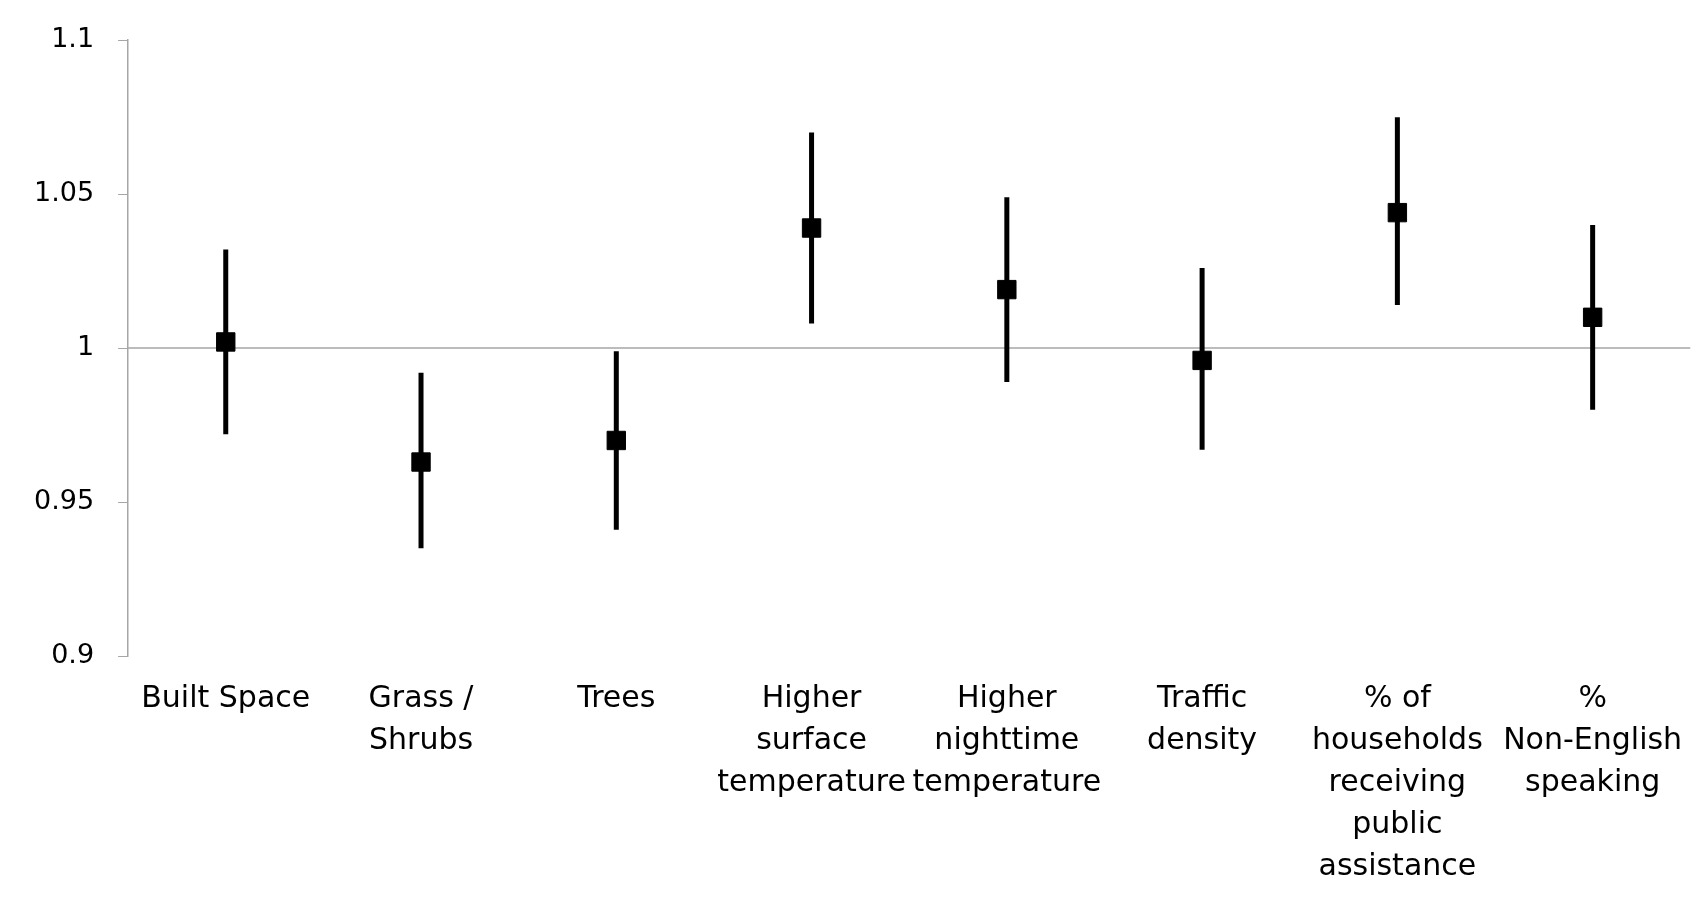 The width and height of the screenshot is (1705, 910). What do you see at coordinates (85, 346) in the screenshot?
I see `y-tick-label: 1` at bounding box center [85, 346].